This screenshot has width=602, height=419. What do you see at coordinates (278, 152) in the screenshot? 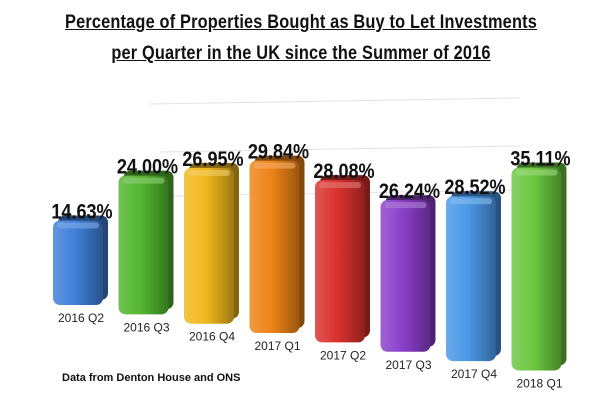
I see `data-label: 29.84%` at bounding box center [278, 152].